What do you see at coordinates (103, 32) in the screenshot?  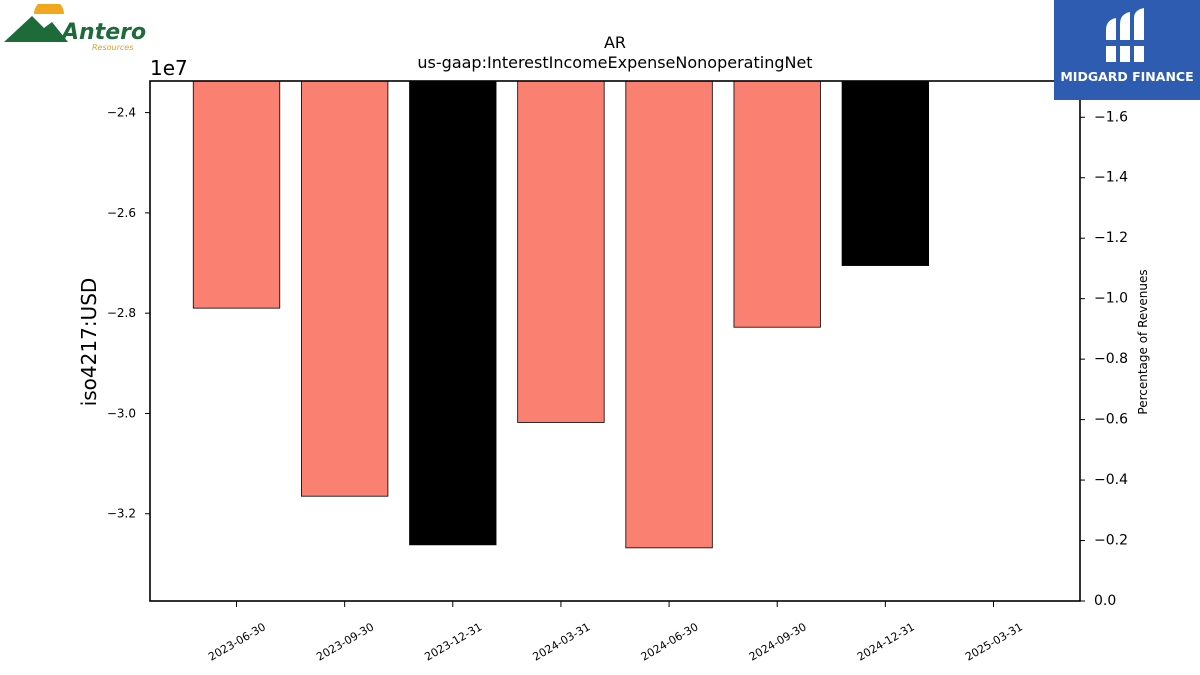 I see `logo-name: Antero` at bounding box center [103, 32].